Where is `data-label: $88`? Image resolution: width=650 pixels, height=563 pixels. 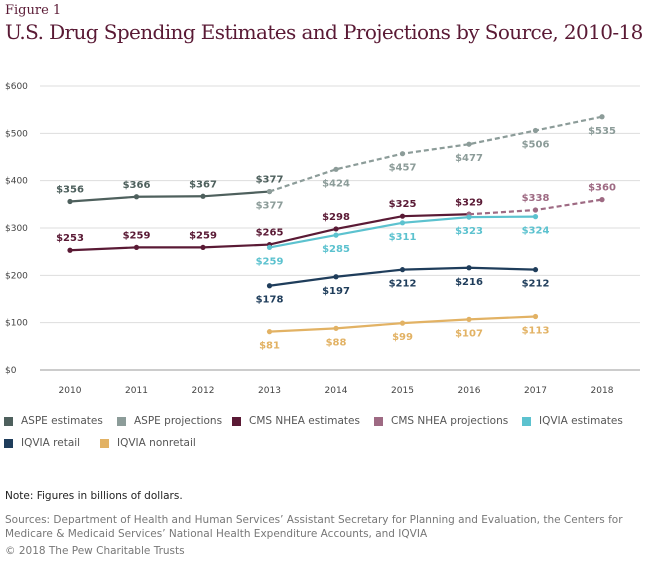 data-label: $88 is located at coordinates (336, 342).